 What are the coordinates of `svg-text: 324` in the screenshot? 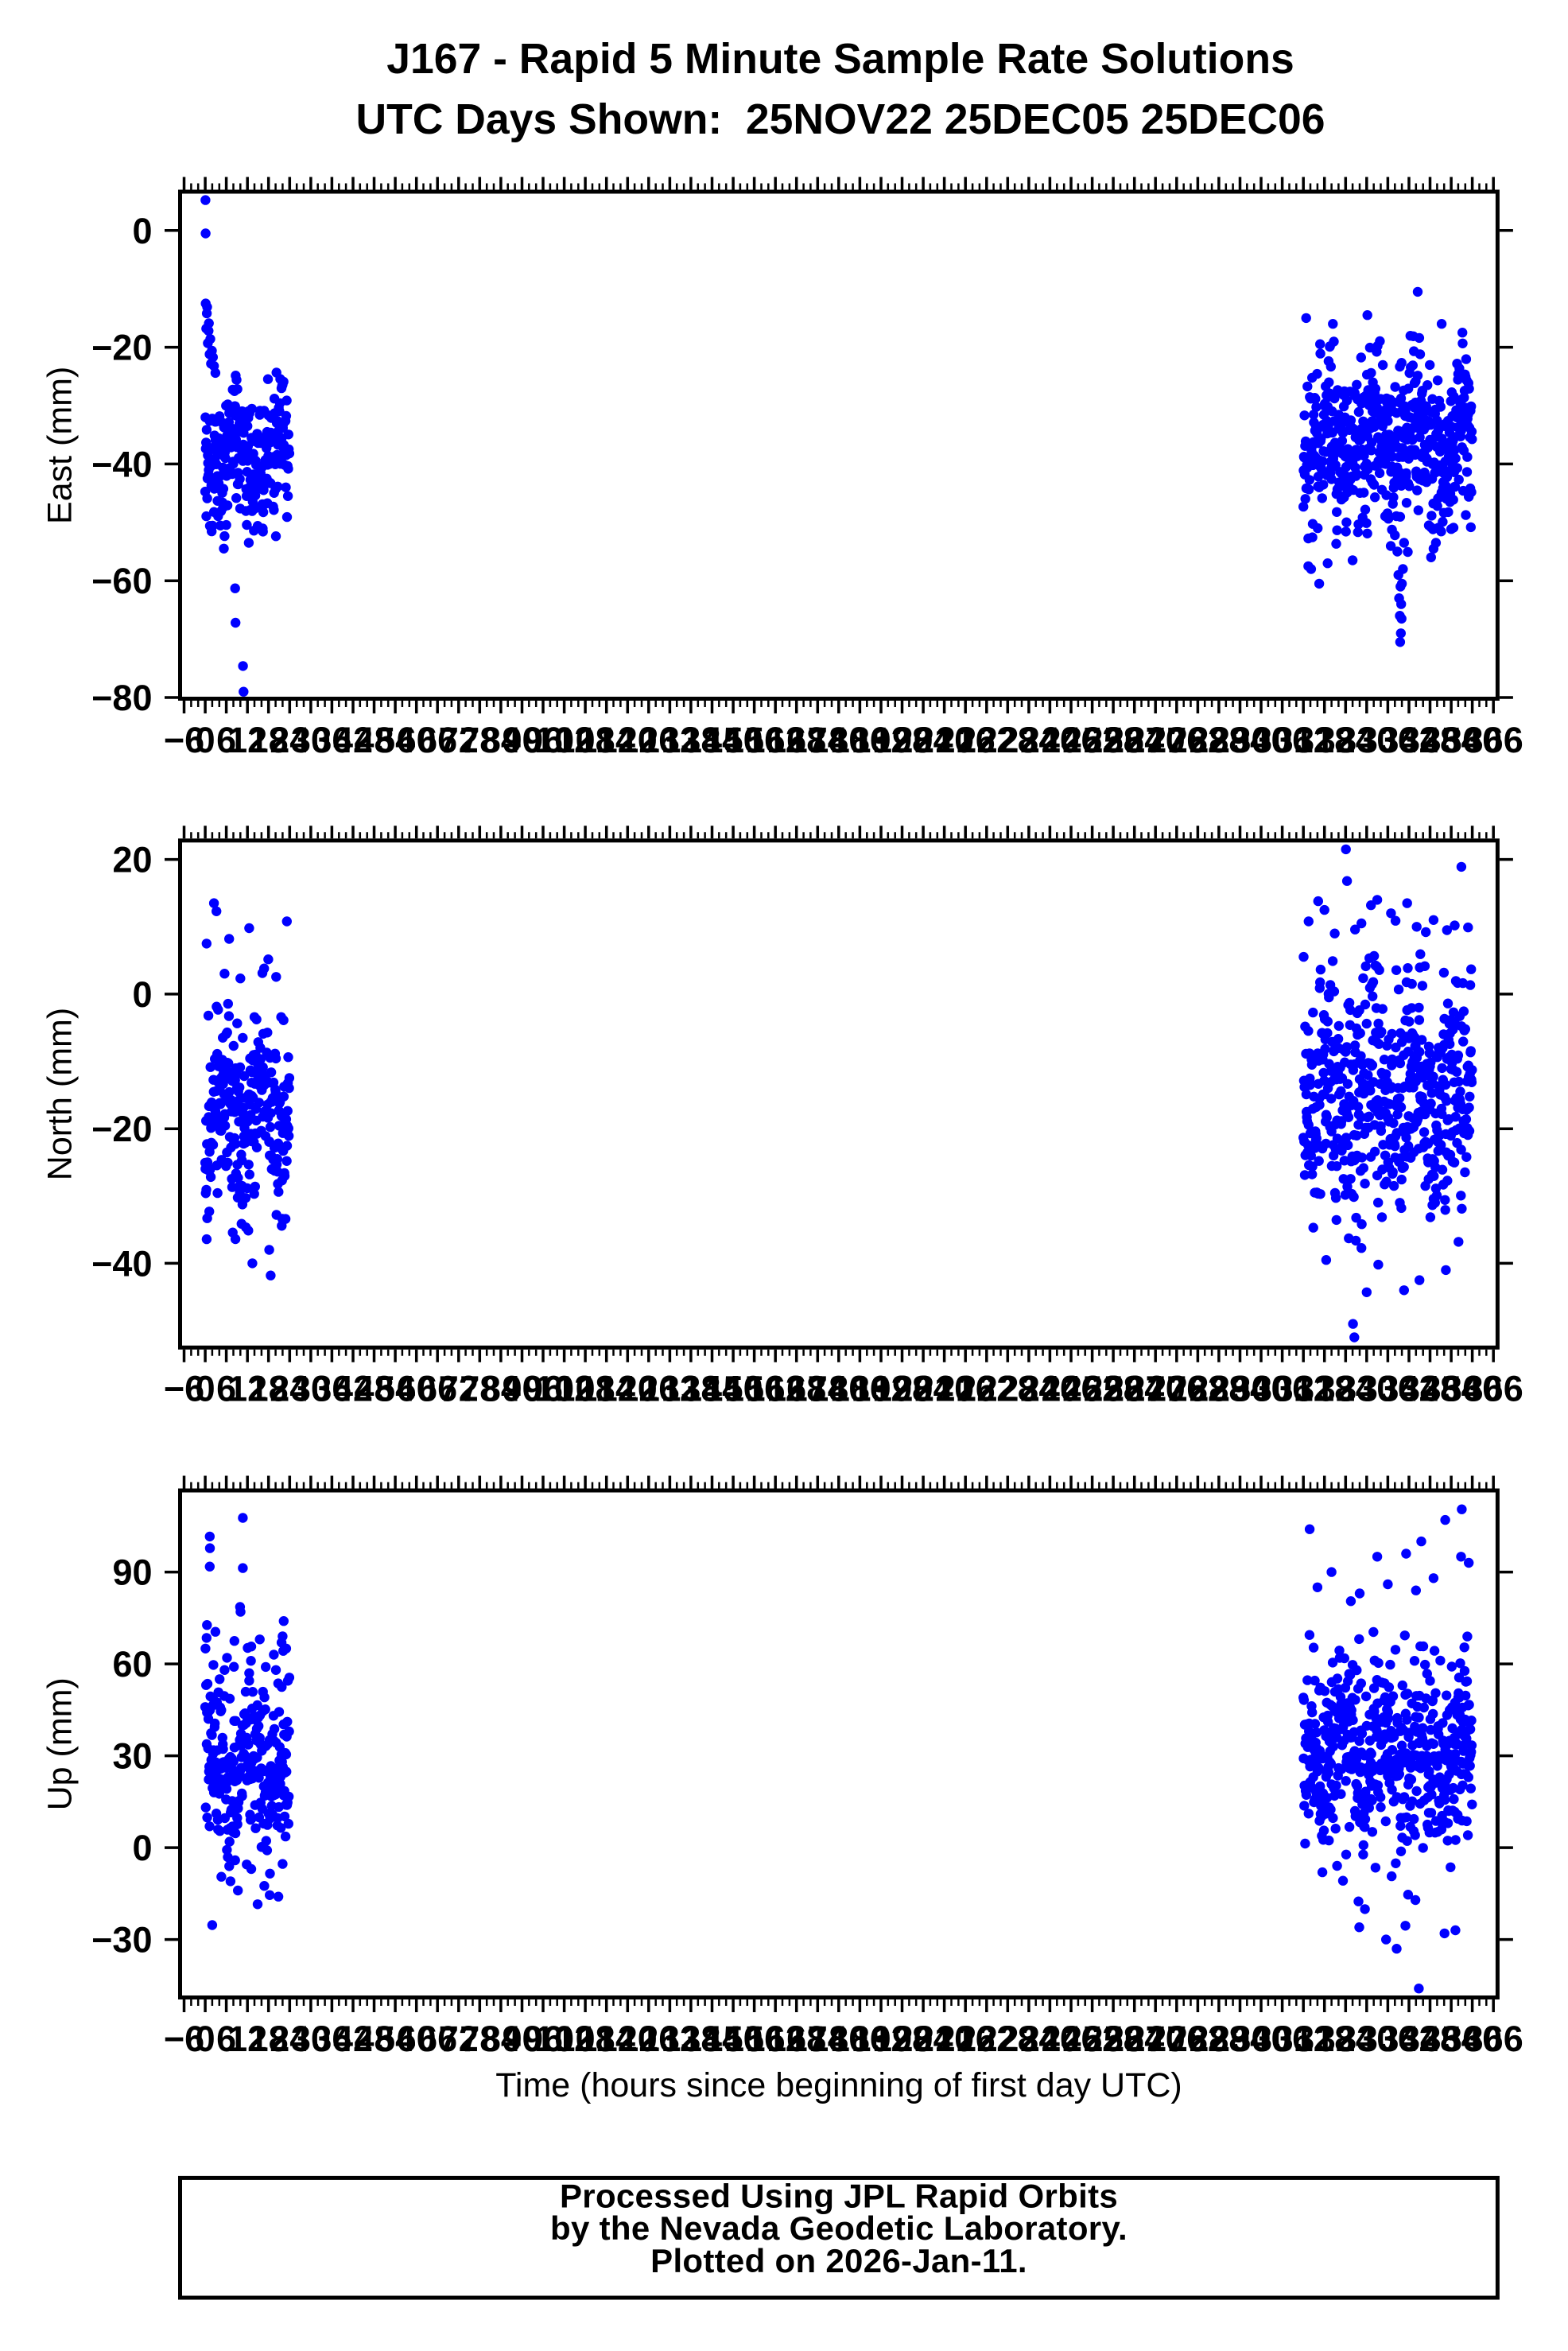 It's located at (1346, 740).